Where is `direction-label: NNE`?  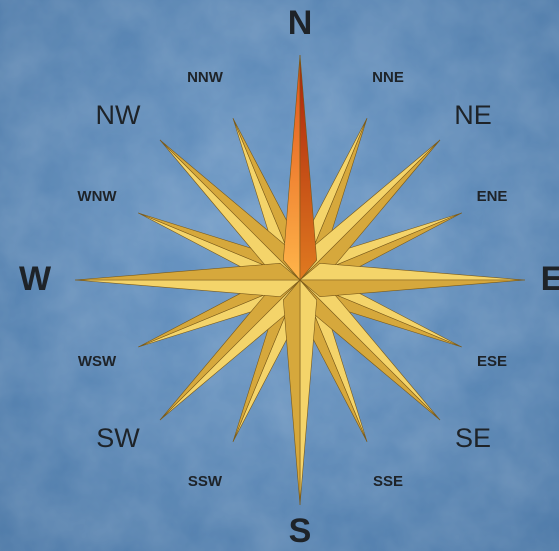
direction-label: NNE is located at coordinates (388, 77).